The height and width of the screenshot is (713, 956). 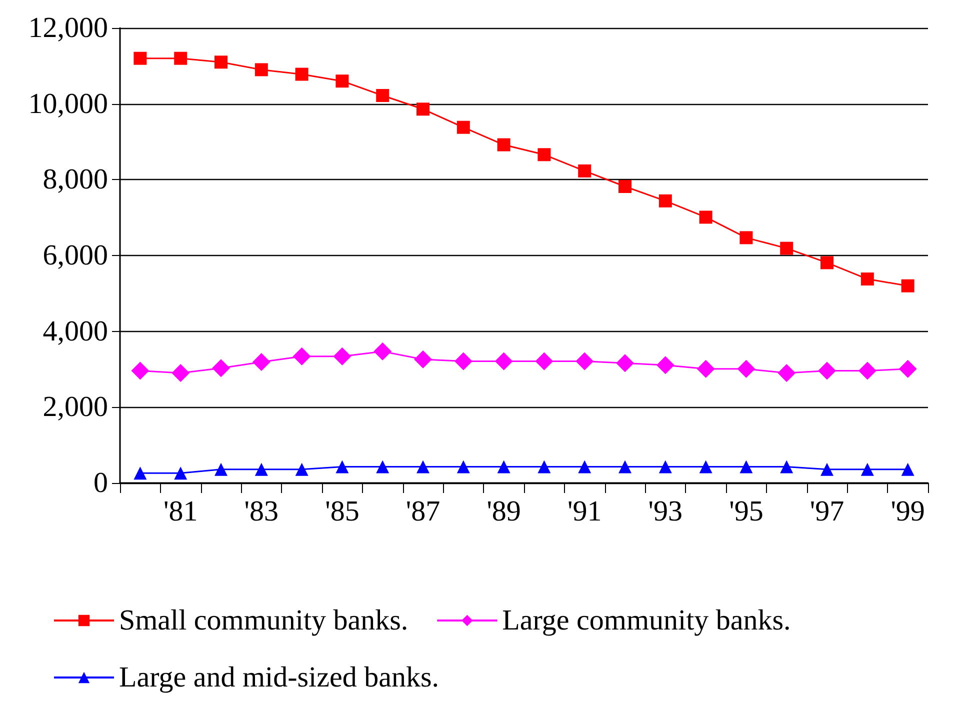 I want to click on y-tick-label: 6,000, so click(x=75, y=256).